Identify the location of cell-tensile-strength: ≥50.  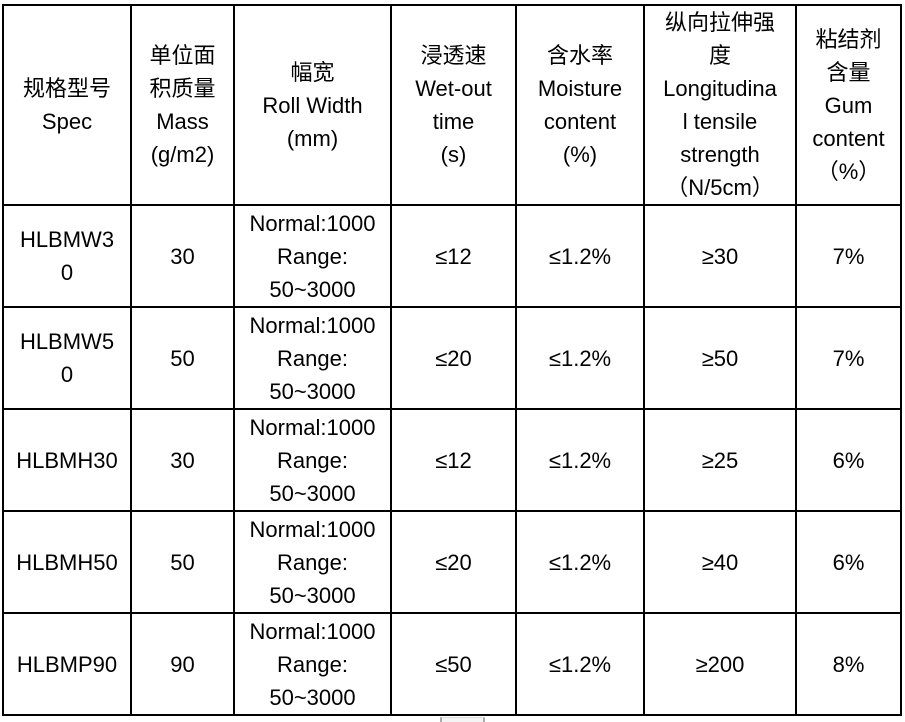
(720, 358).